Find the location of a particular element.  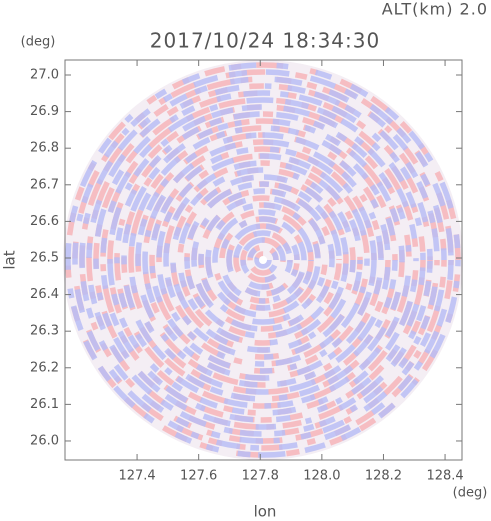

chart-title: 2017/10/24 18:34:30 is located at coordinates (265, 41).